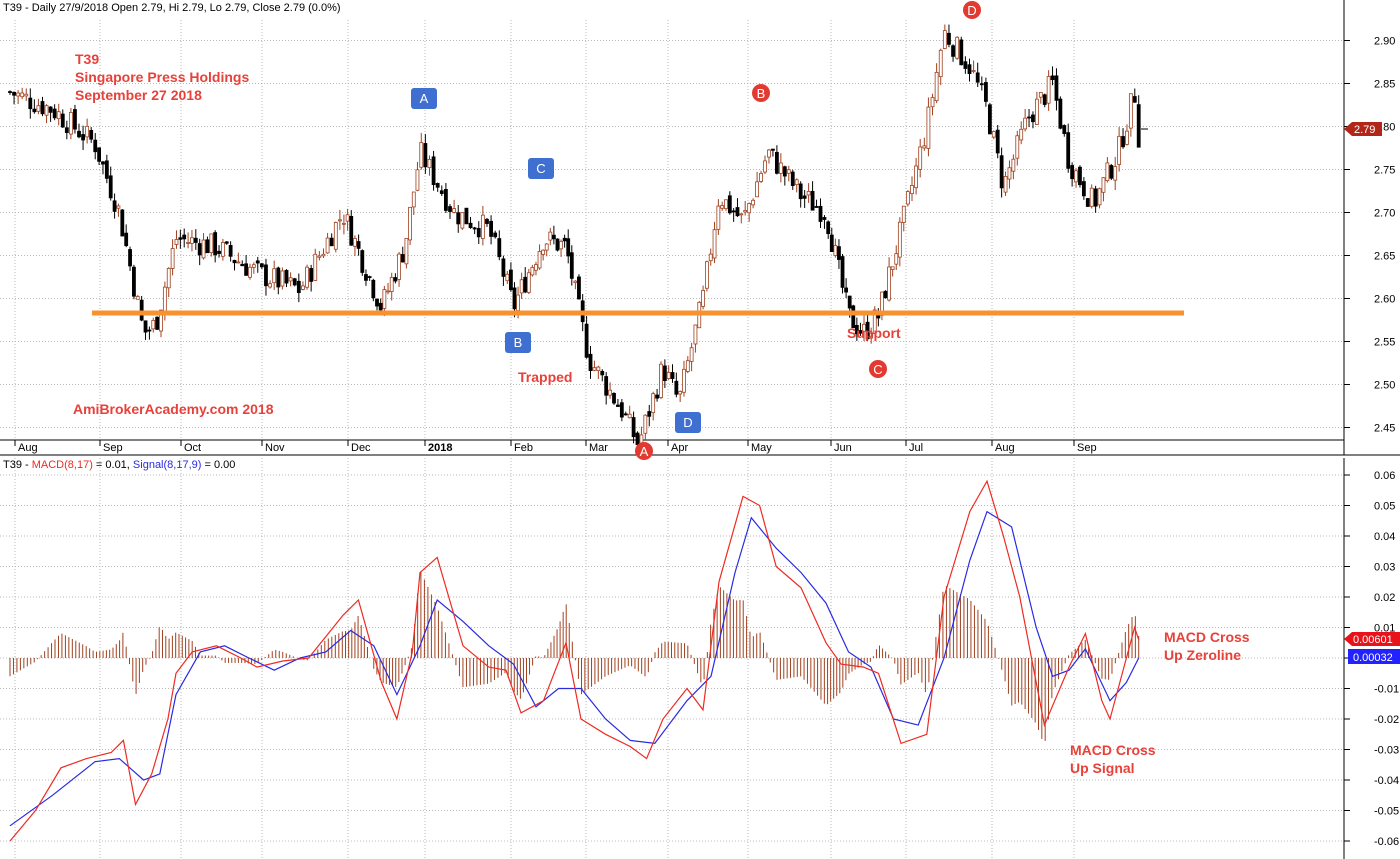 This screenshot has height=859, width=1400. What do you see at coordinates (1113, 750) in the screenshot?
I see `note-signal-line-1: MACD Cross` at bounding box center [1113, 750].